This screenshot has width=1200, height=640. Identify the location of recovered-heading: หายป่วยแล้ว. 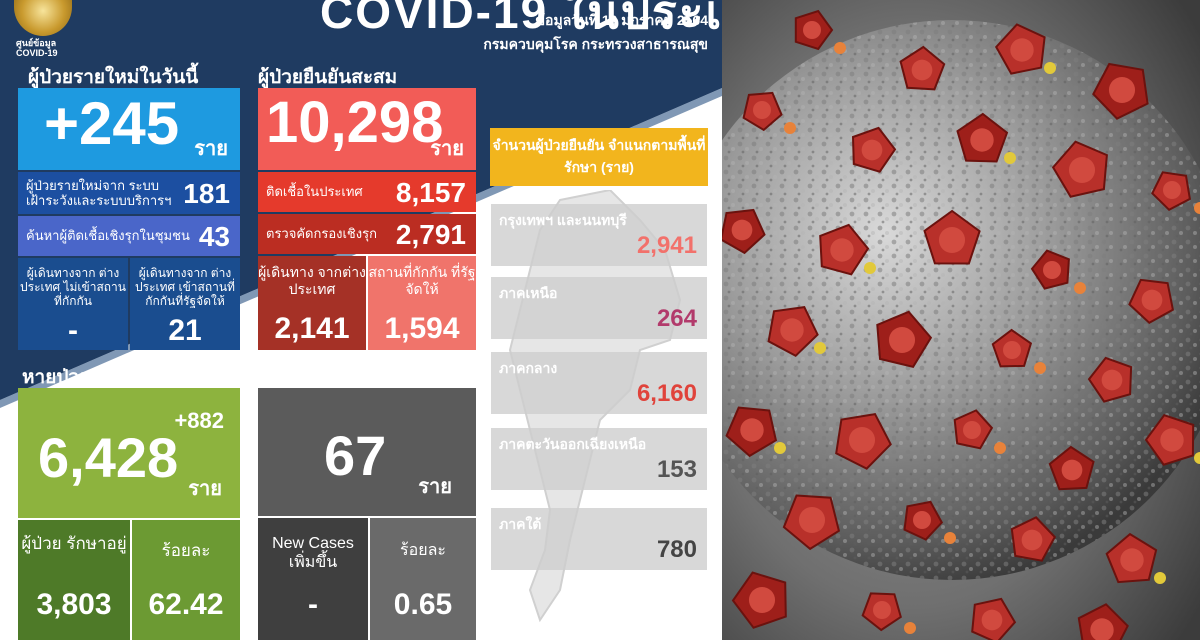
(73, 377).